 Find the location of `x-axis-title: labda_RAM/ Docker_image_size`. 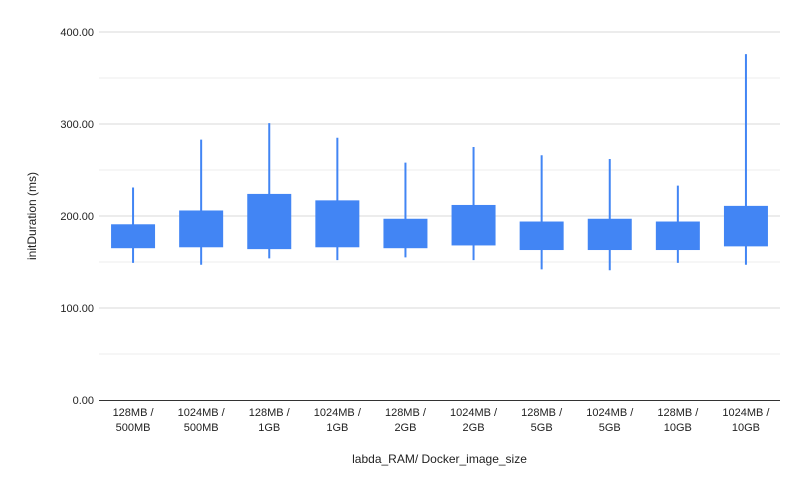

x-axis-title: labda_RAM/ Docker_image_size is located at coordinates (439, 459).